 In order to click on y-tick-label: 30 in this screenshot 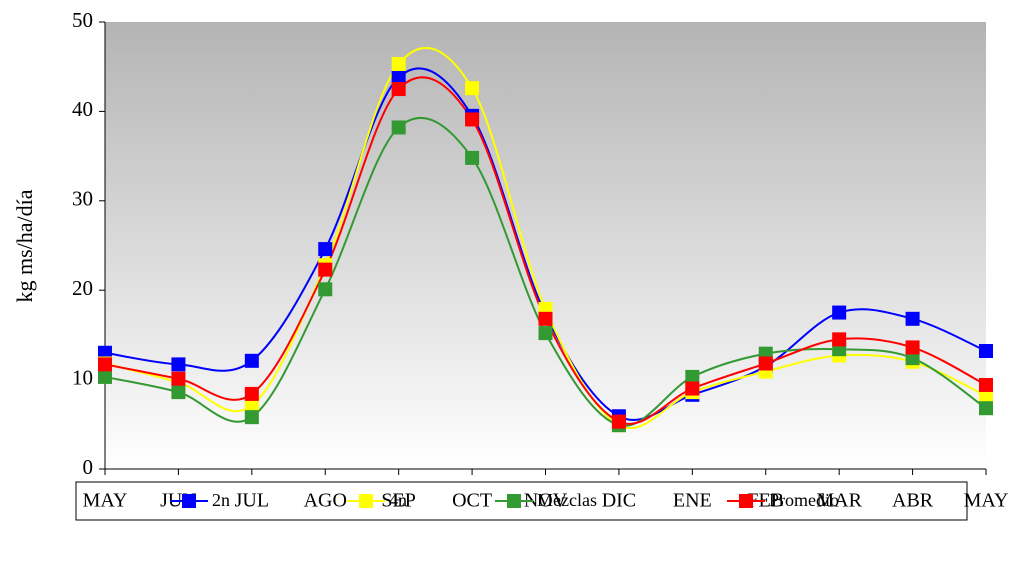, I will do `click(82, 199)`.